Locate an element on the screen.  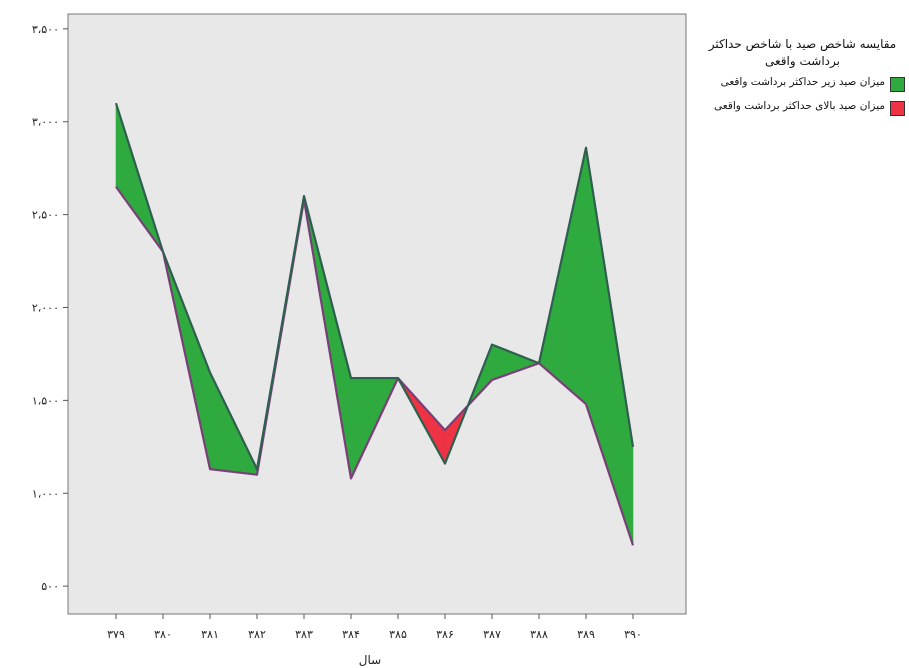
legend-label-above: میزان صید بالای حداکثر برداشت واقعی is located at coordinates (799, 106).